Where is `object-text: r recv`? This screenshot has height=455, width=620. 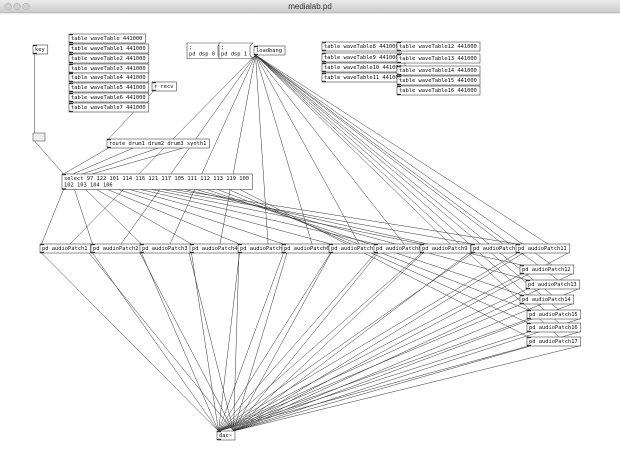
object-text: r recv is located at coordinates (163, 87).